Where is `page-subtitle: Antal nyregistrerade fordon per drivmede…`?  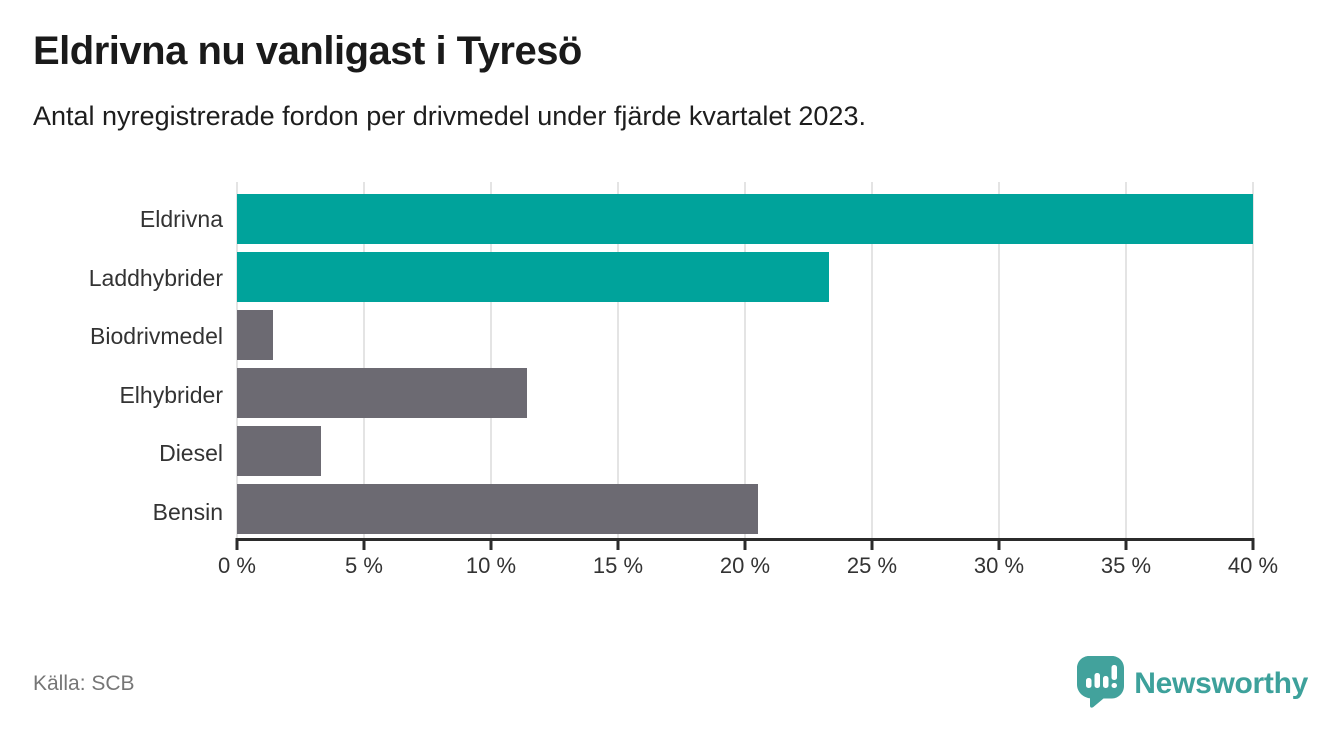
page-subtitle: Antal nyregistrerade fordon per drivmede… is located at coordinates (449, 116).